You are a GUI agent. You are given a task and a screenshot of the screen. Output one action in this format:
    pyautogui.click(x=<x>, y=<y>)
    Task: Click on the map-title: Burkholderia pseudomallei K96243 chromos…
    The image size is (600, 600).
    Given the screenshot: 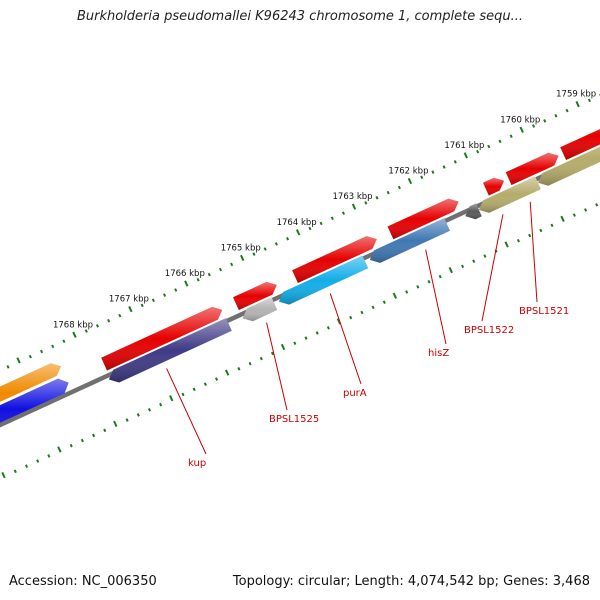 What is the action you would take?
    pyautogui.click(x=300, y=16)
    